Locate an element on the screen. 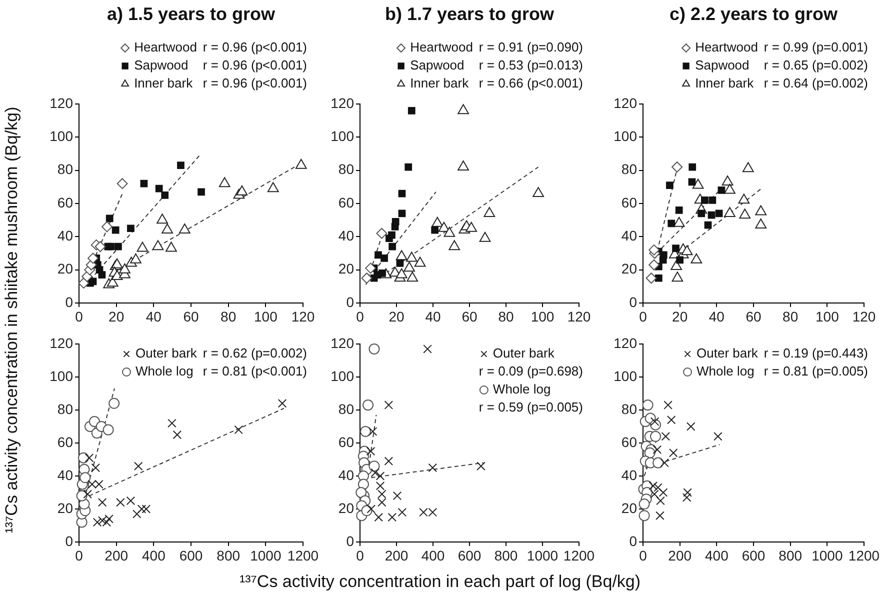 This screenshot has width=880, height=598. annotation: r = 0.59 (p=0.005) is located at coordinates (530, 407).